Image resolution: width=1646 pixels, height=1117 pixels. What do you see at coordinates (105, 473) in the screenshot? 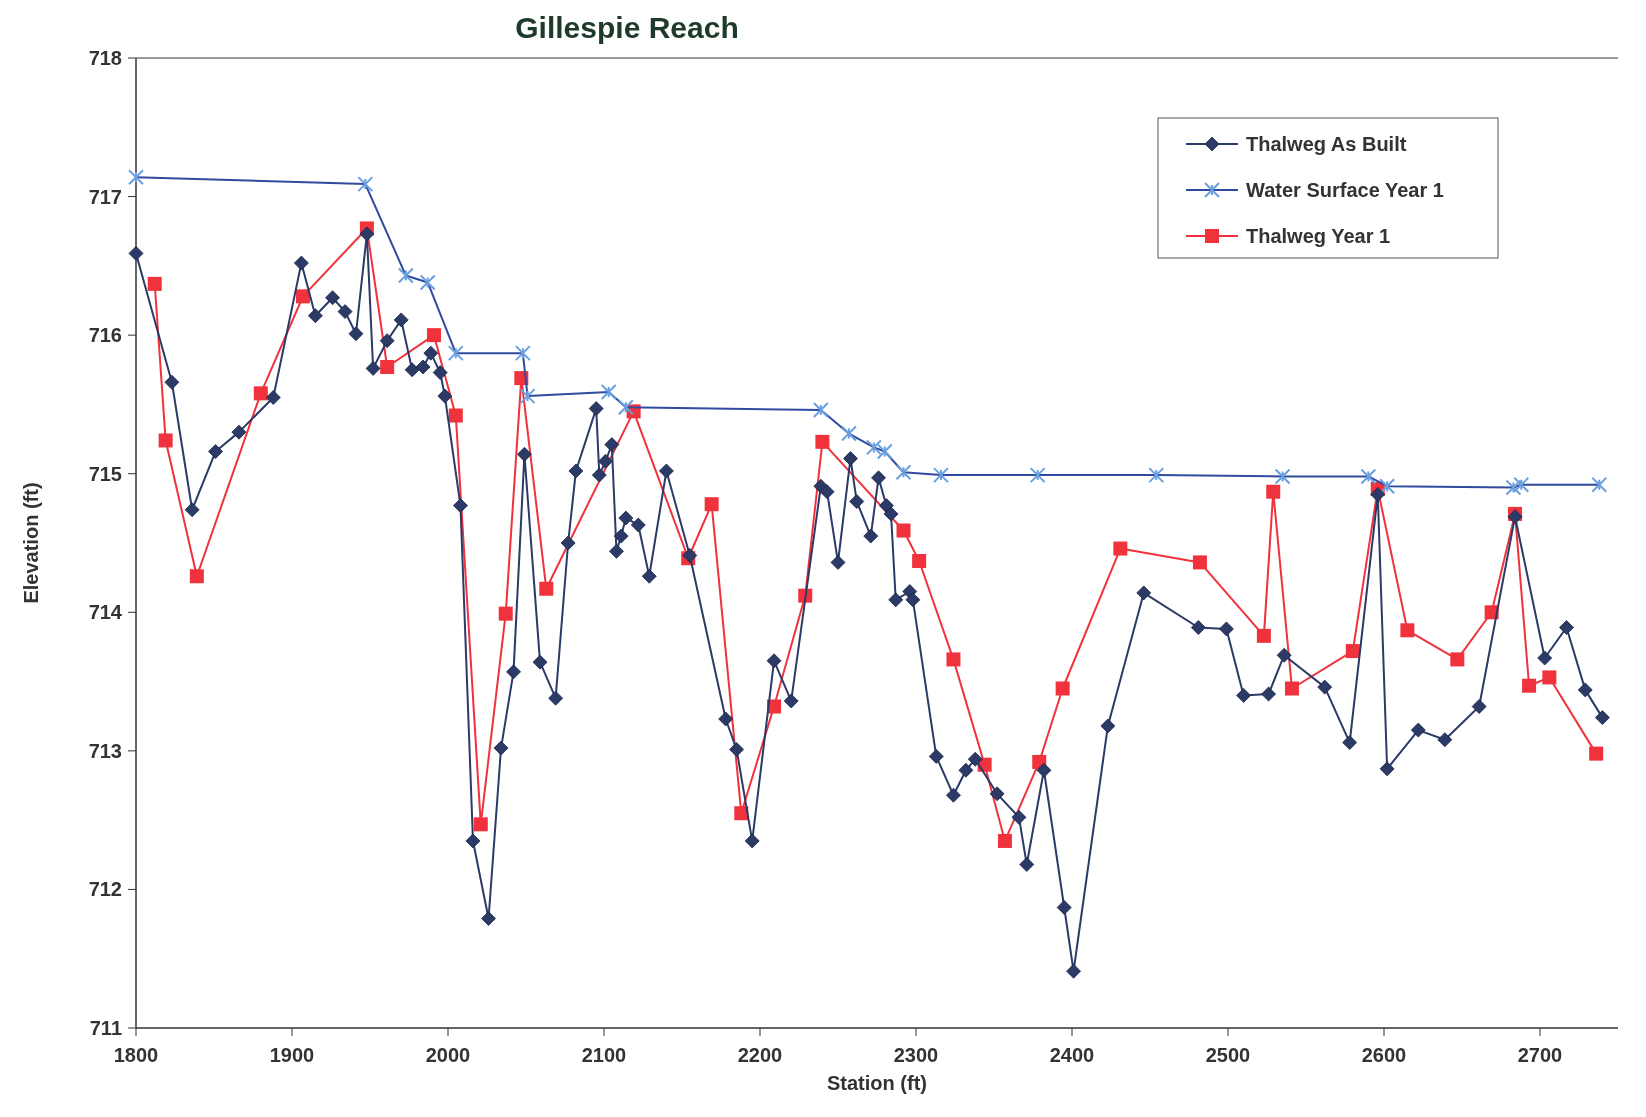
I see `y-tick-label: 715` at bounding box center [105, 473].